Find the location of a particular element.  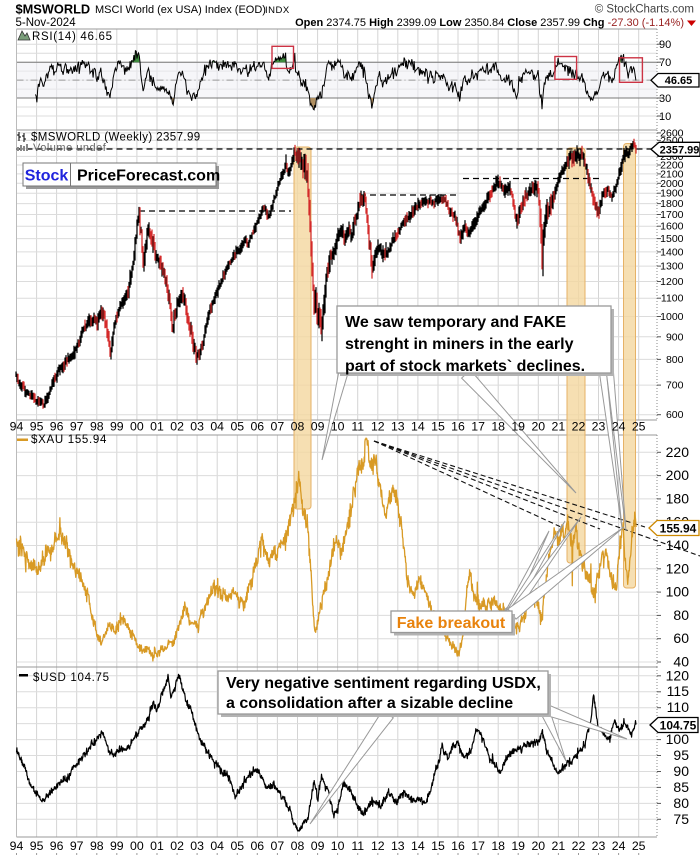

svg-text: 08 is located at coordinates (298, 427).